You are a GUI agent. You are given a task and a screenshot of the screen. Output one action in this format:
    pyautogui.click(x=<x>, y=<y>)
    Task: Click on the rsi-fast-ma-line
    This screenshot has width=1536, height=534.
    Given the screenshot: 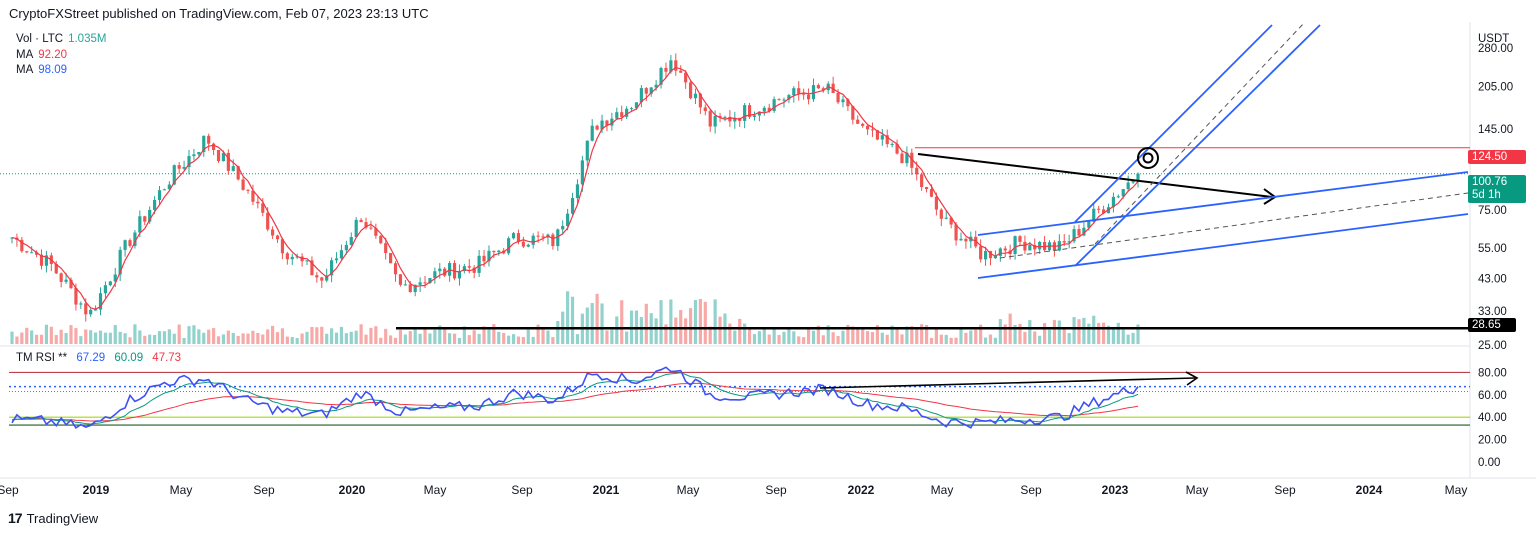 What is the action you would take?
    pyautogui.click(x=575, y=398)
    